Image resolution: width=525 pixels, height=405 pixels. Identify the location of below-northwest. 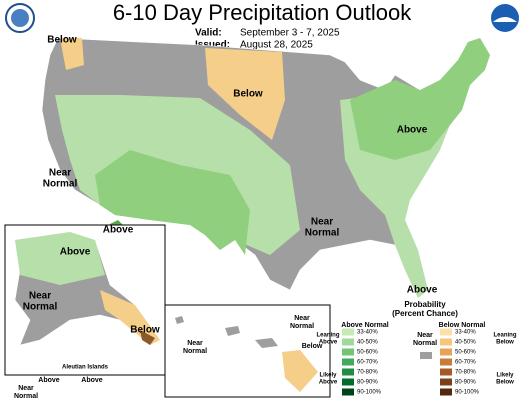
(72, 54).